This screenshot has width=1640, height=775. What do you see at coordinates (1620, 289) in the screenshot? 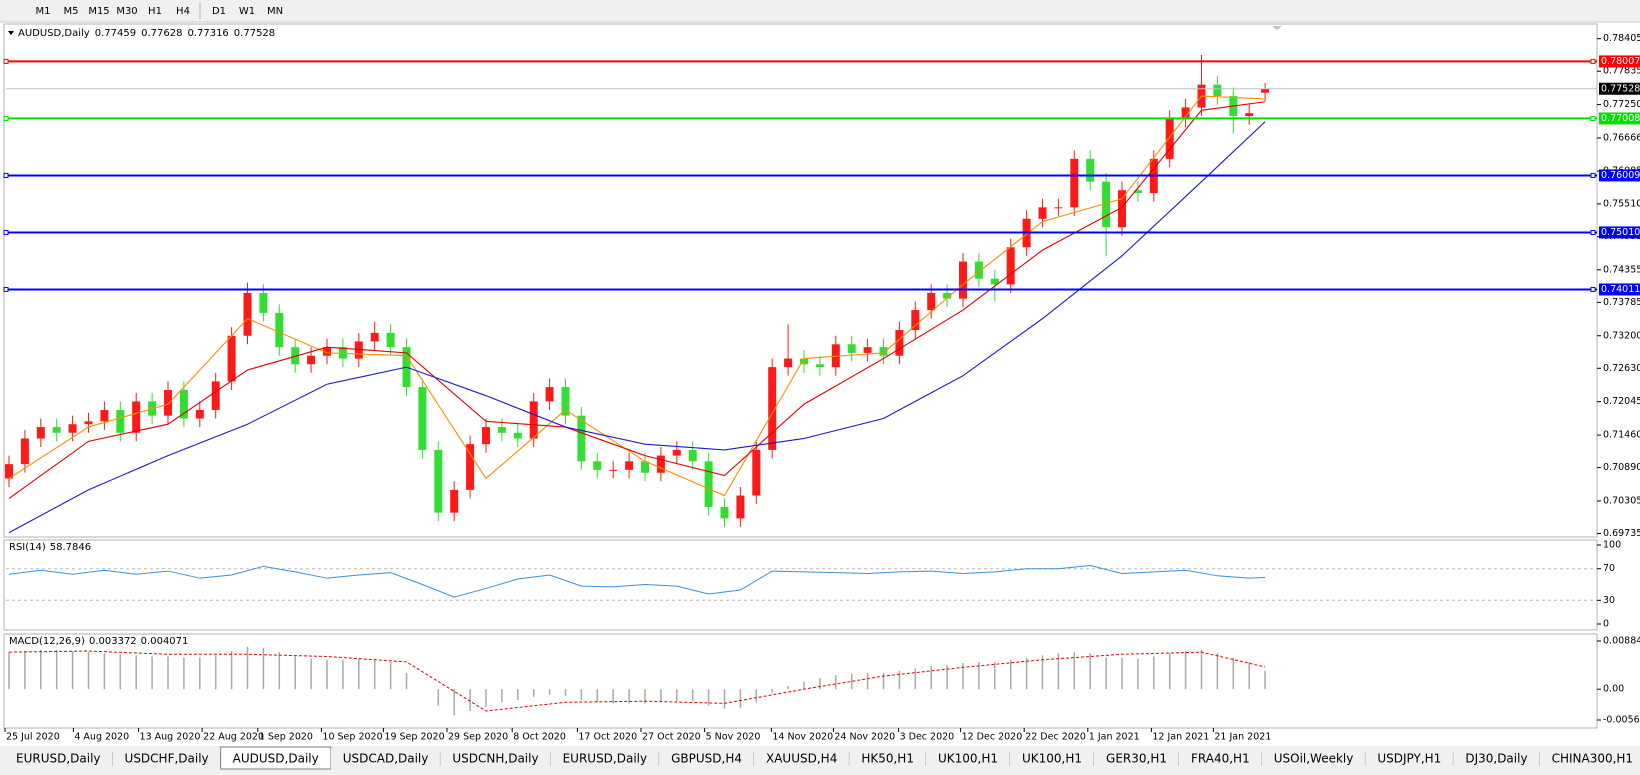
I see `level-label: 0.74011` at bounding box center [1620, 289].